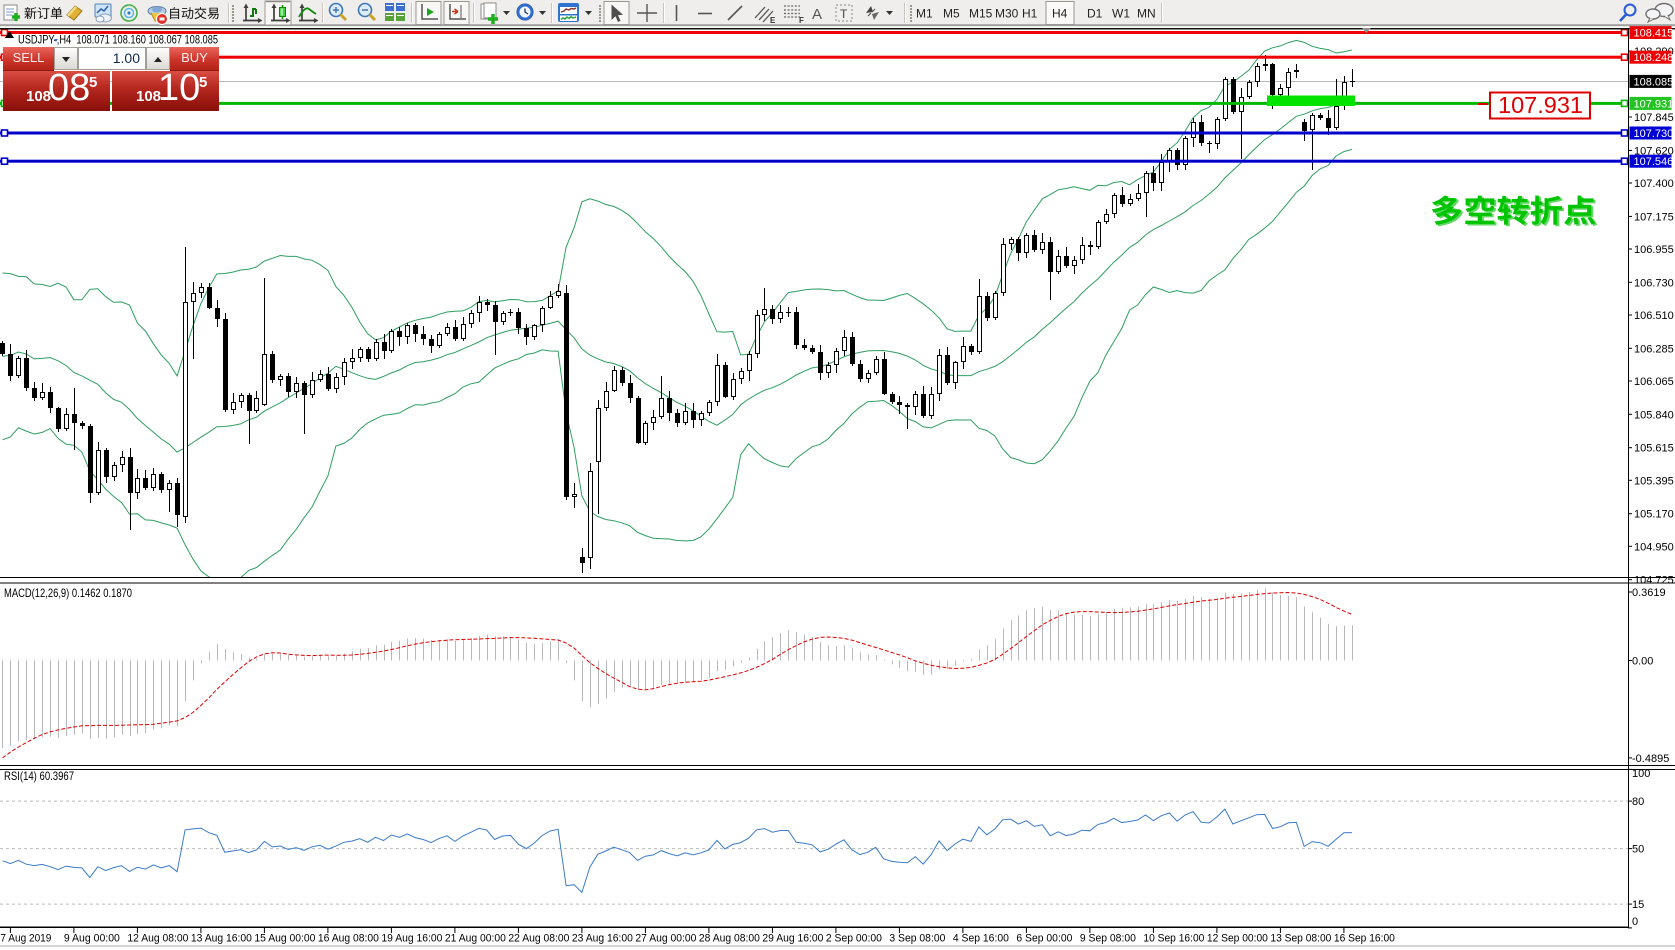 This screenshot has height=950, width=1675. What do you see at coordinates (844, 14) in the screenshot?
I see `svg-text: T` at bounding box center [844, 14].